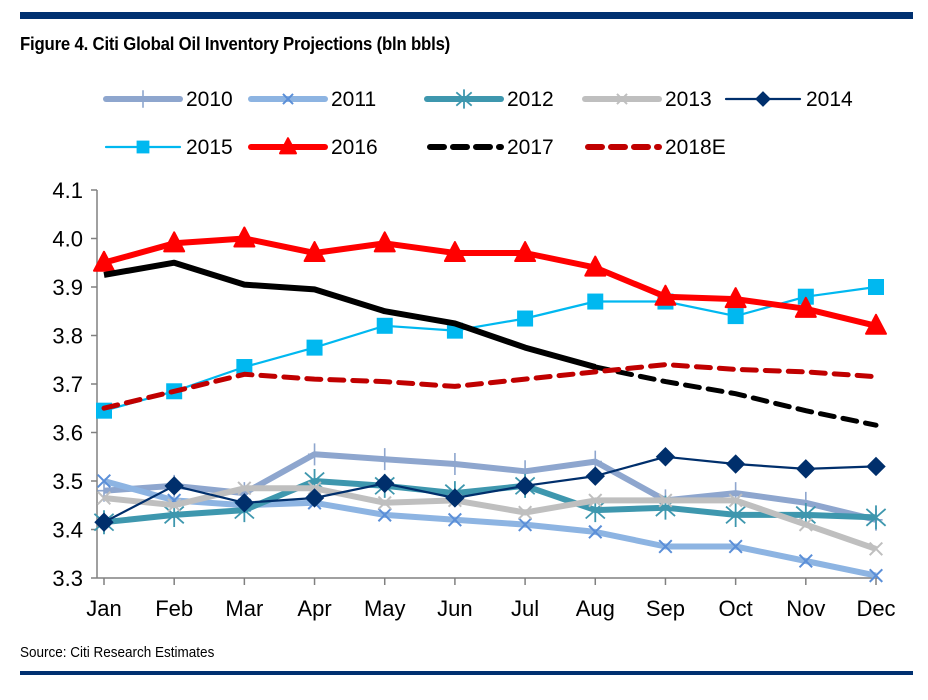  Describe the element at coordinates (104, 261) in the screenshot. I see `data-point-2016-jan` at that location.